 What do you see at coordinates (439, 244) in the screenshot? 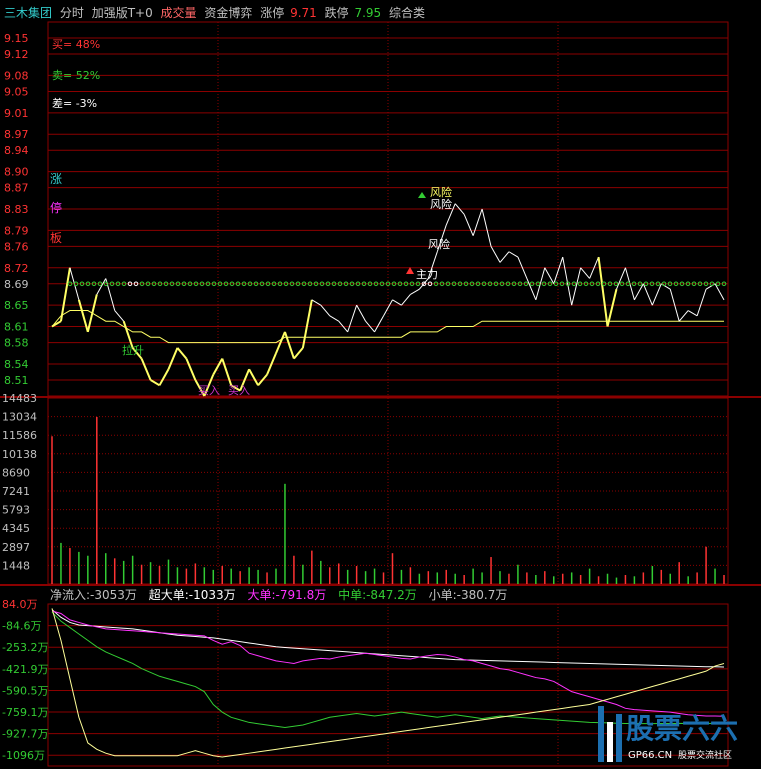
I see `signal-annotation: 风险` at bounding box center [439, 244].